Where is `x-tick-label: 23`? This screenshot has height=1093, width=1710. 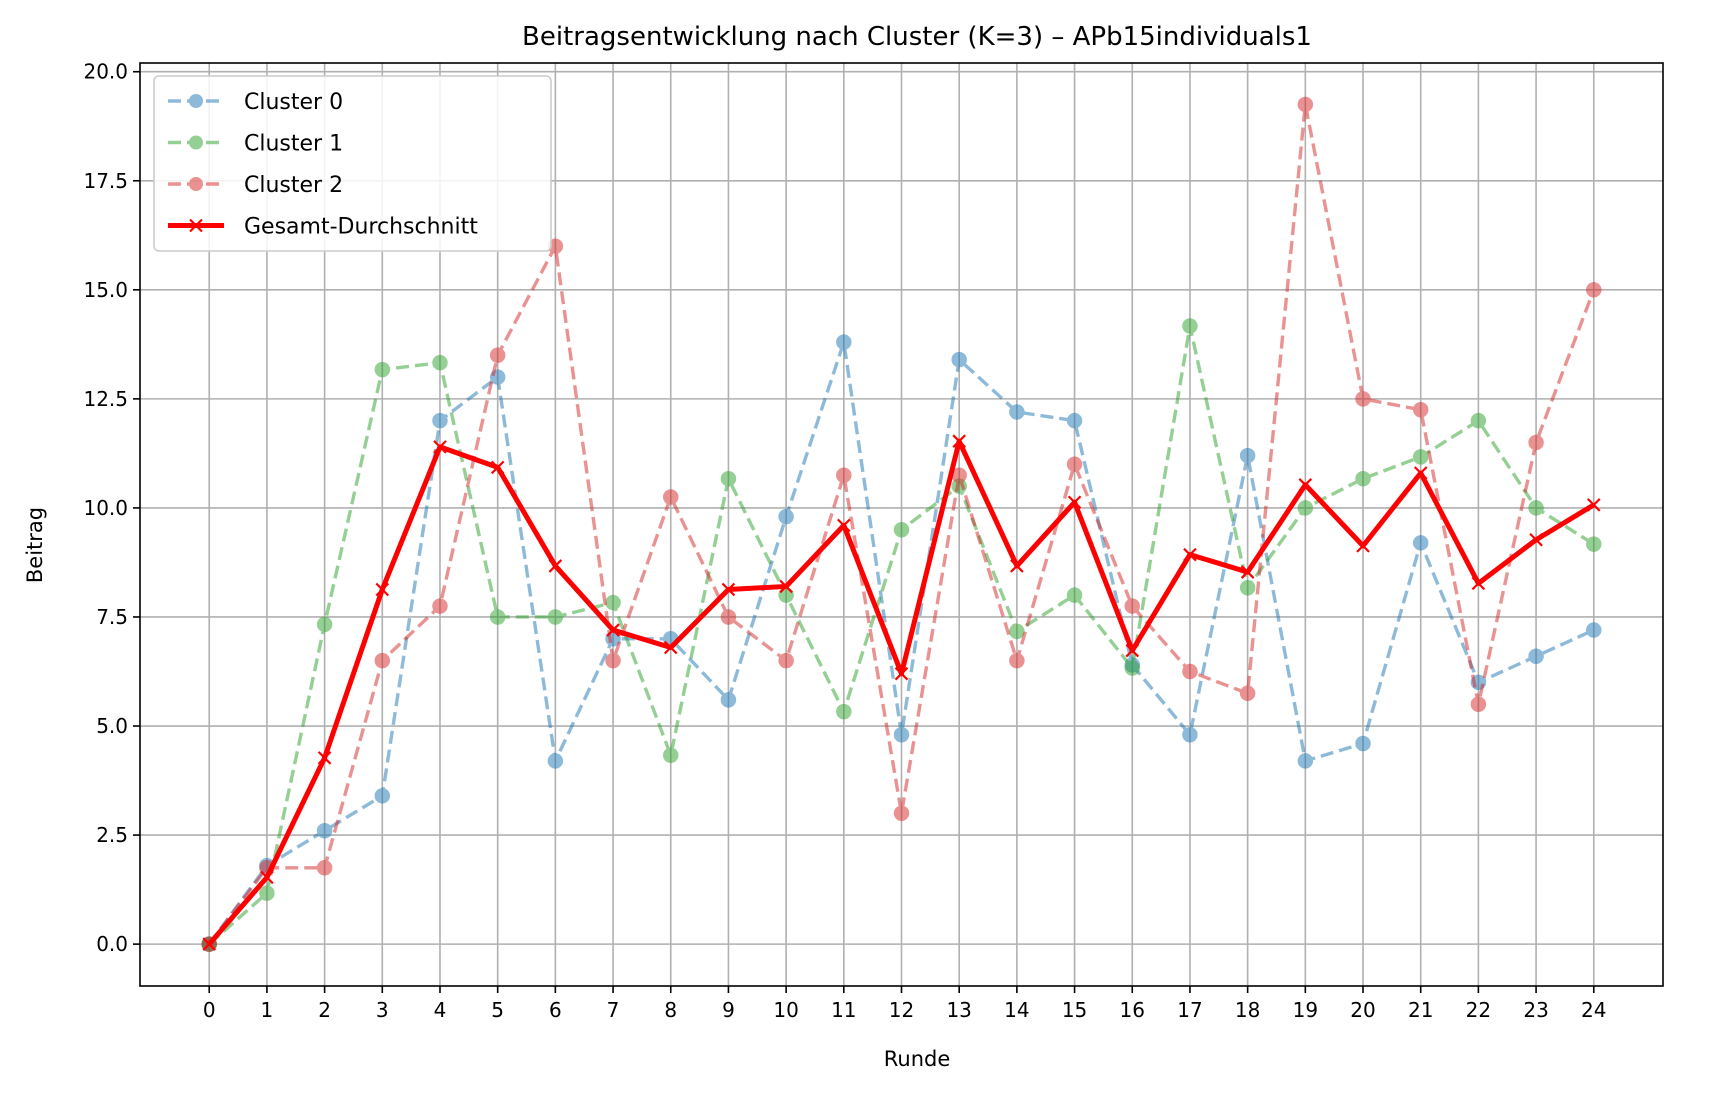
x-tick-label: 23 is located at coordinates (1535, 1010).